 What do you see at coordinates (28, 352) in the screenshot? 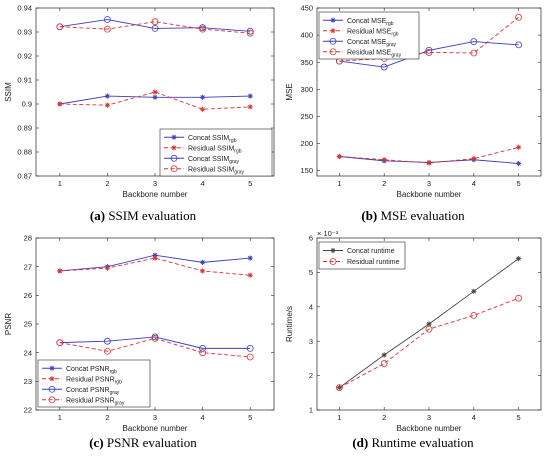
I see `y-tick-label: 24` at bounding box center [28, 352].